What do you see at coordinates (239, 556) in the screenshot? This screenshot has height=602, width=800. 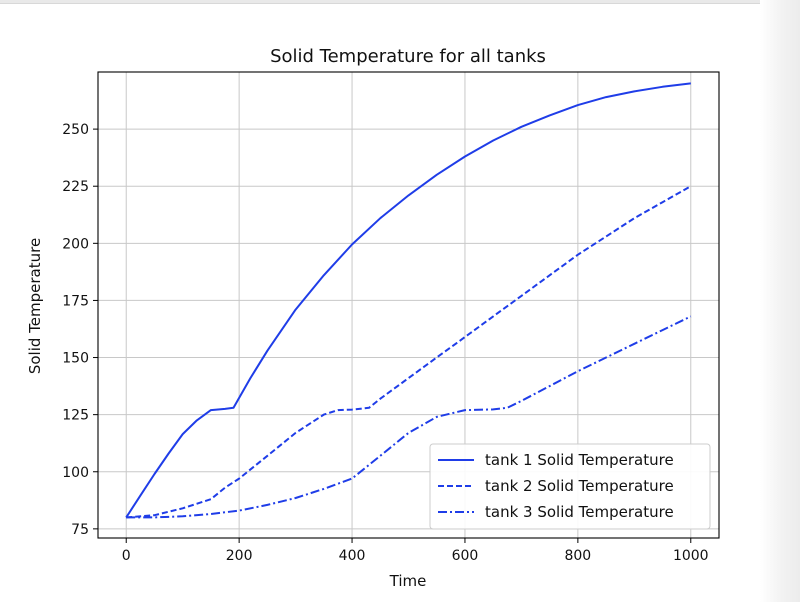 I see `x-tick-label: 200` at bounding box center [239, 556].